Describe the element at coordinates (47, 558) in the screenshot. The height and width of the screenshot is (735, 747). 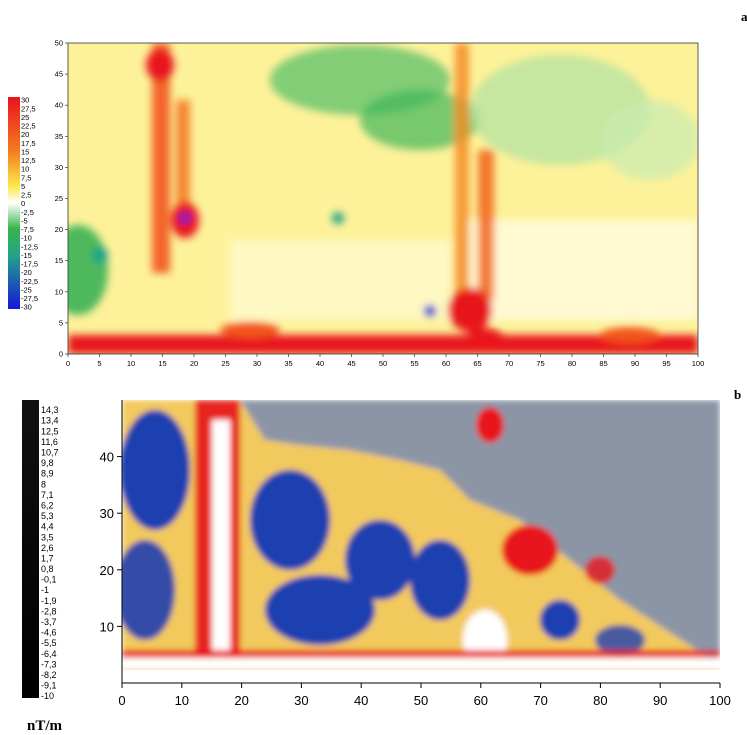
I see `colorbar-tick-label: 1,7` at that location.